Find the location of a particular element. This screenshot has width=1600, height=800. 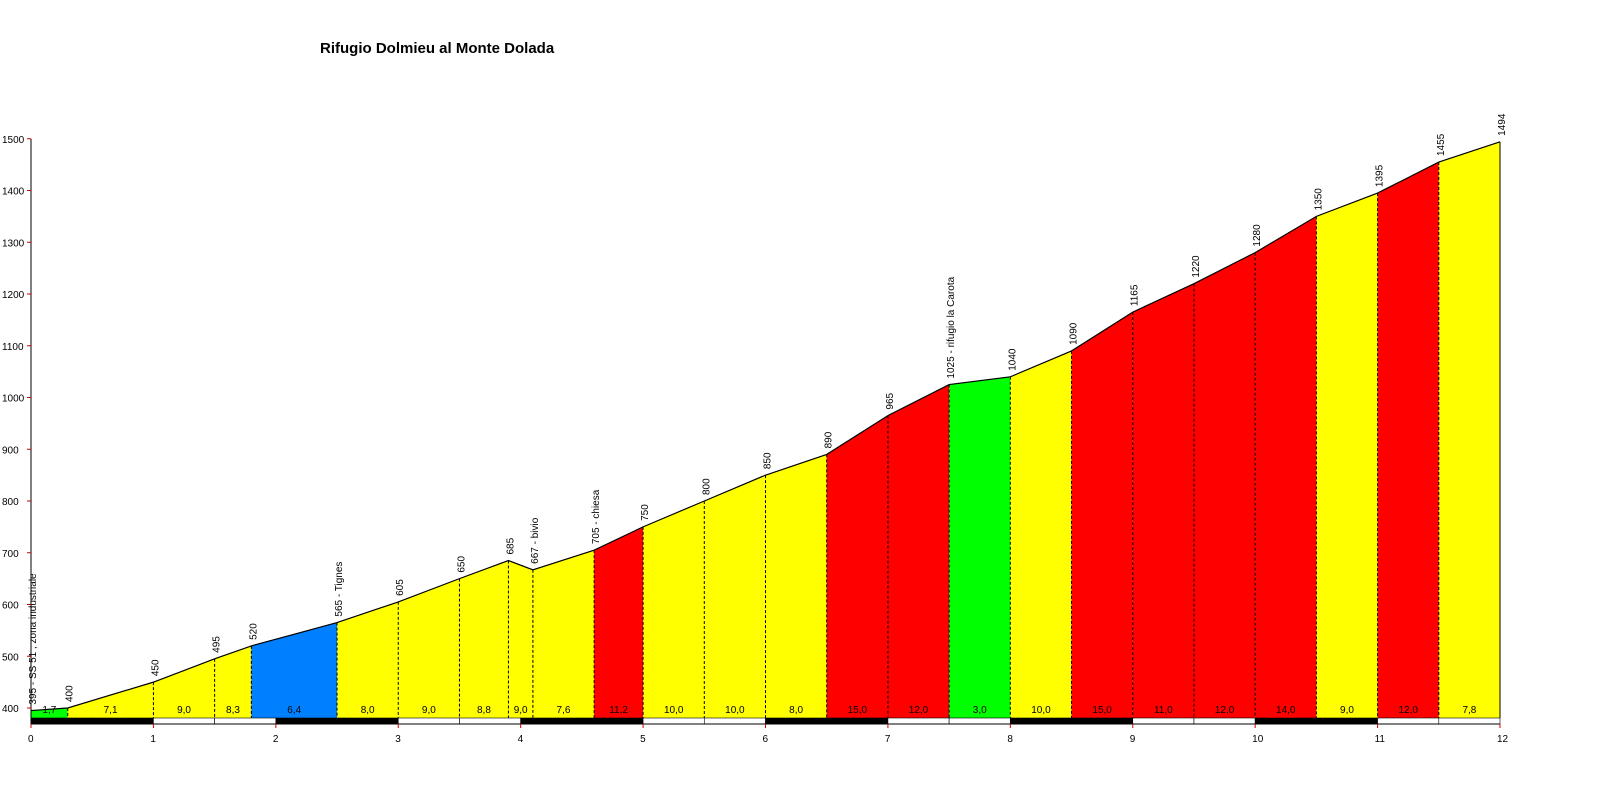

altitude-label: 565 - Tignes is located at coordinates (339, 589).